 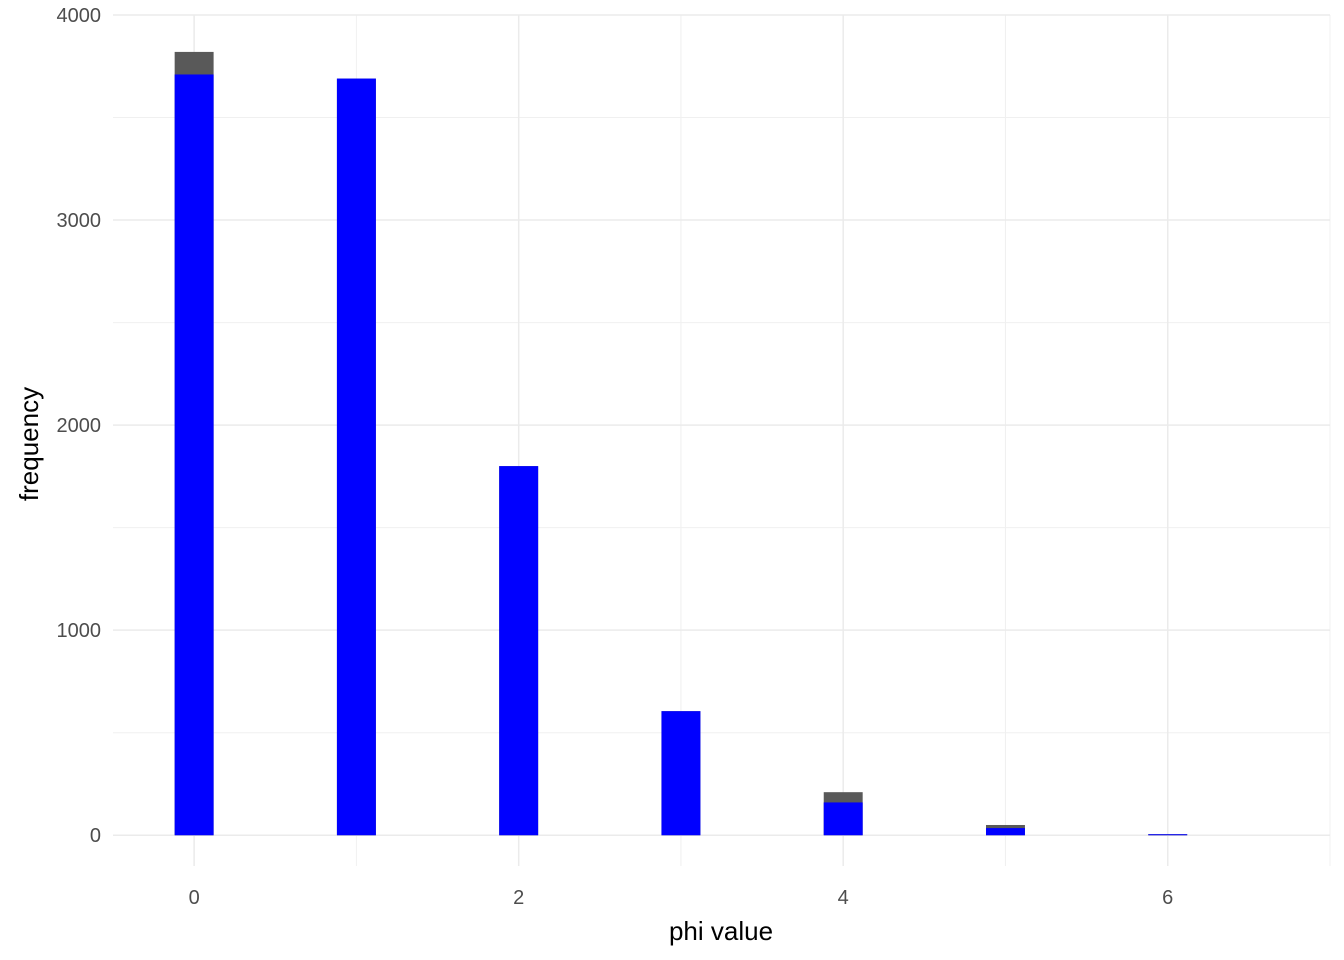 What do you see at coordinates (721, 931) in the screenshot?
I see `x-axis-title: phi value` at bounding box center [721, 931].